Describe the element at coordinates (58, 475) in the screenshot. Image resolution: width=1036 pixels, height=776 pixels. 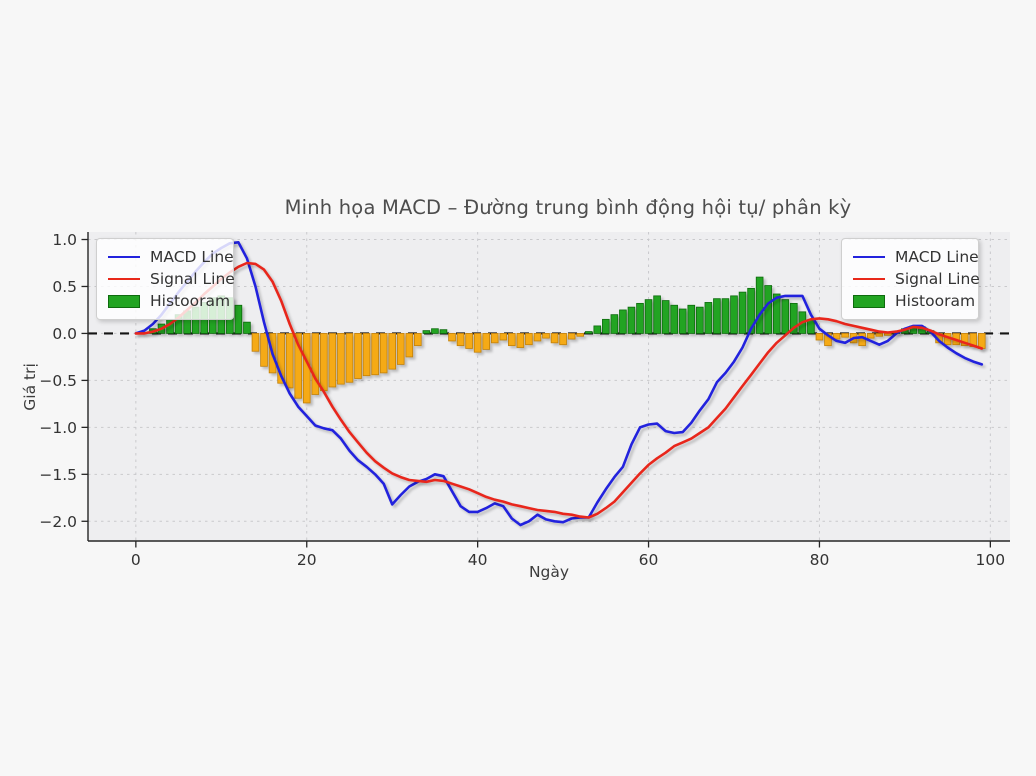
I see `y-tick-label: −1.5` at that location.